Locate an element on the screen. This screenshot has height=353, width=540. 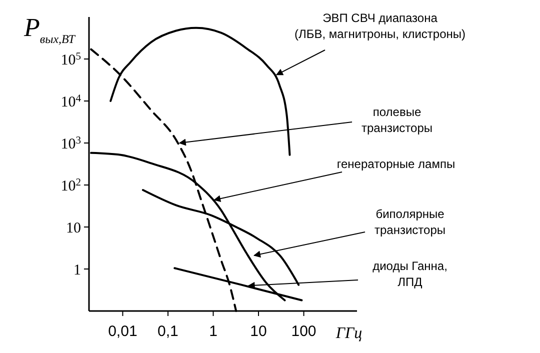
y-axis-title: P$_{вых,ВТ}$ is located at coordinates (49, 29).